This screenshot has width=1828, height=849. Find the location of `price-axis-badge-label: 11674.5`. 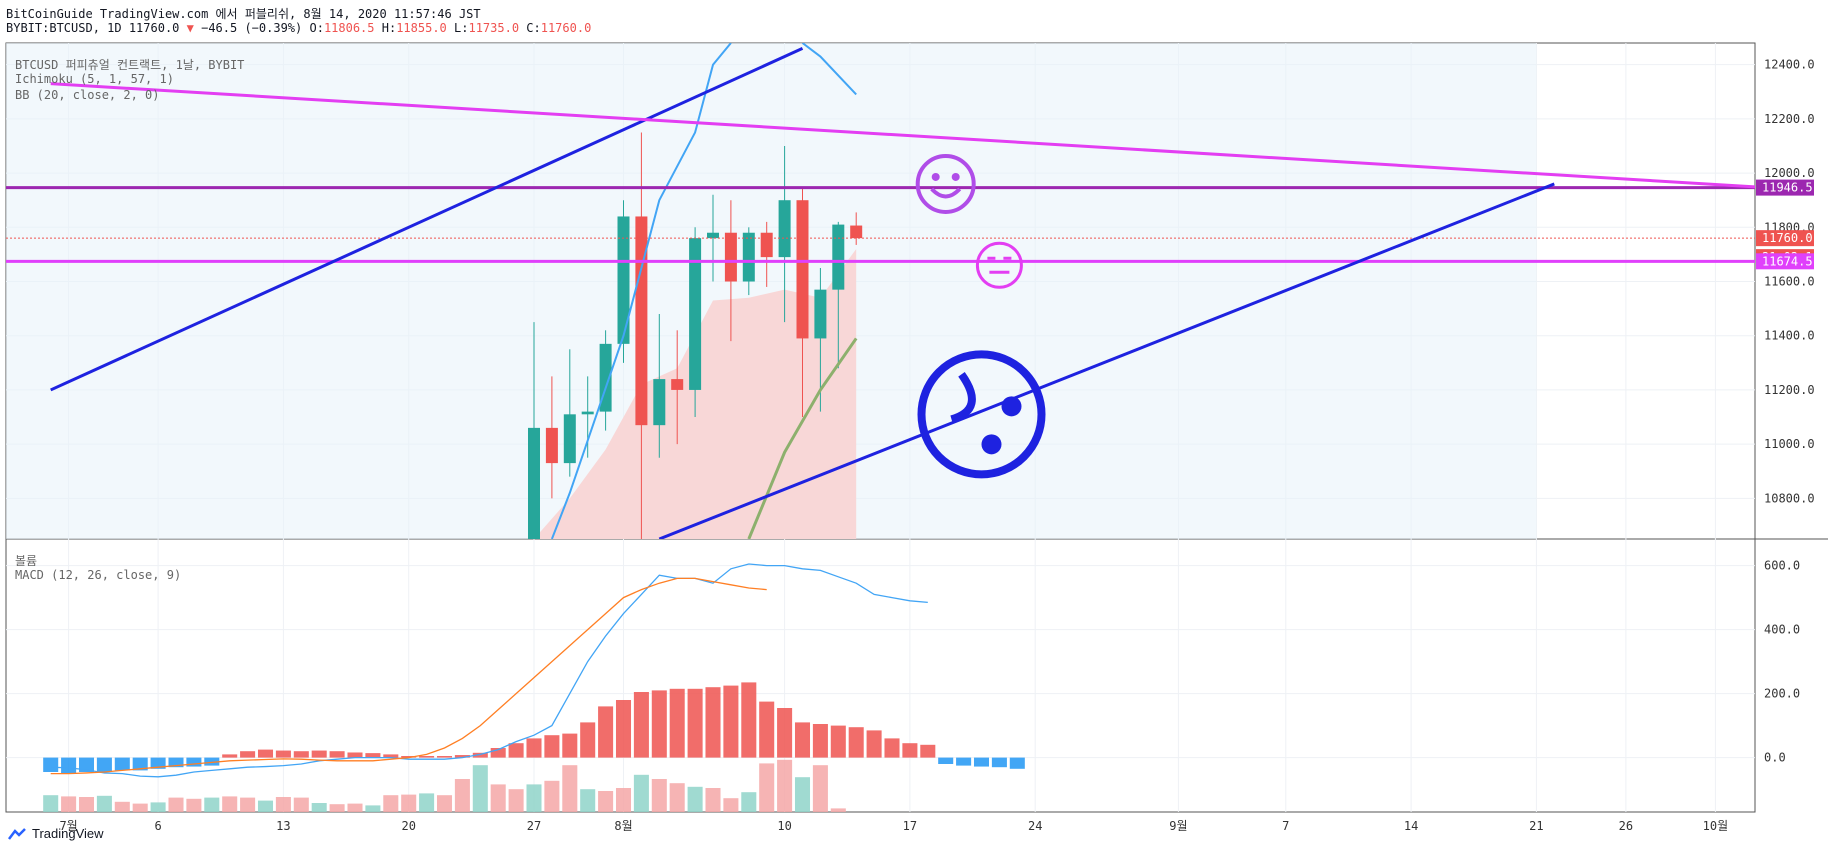

price-axis-badge-label: 11674.5 is located at coordinates (1787, 261).